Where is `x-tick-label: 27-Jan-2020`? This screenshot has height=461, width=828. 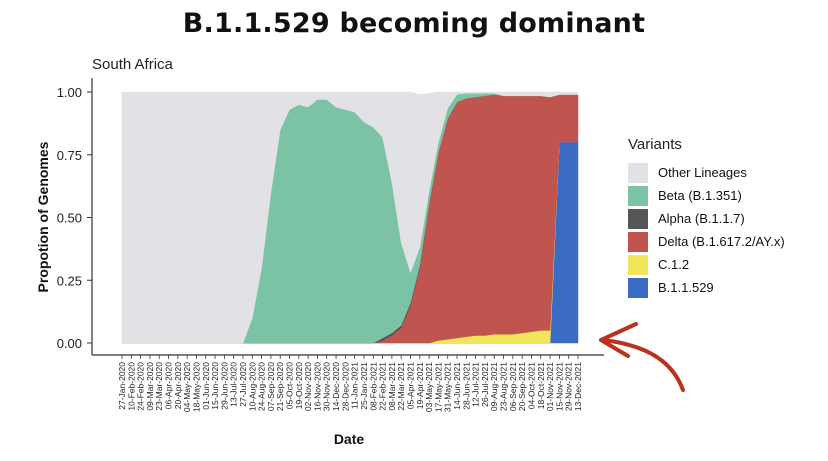 x-tick-label: 27-Jan-2020 is located at coordinates (122, 386).